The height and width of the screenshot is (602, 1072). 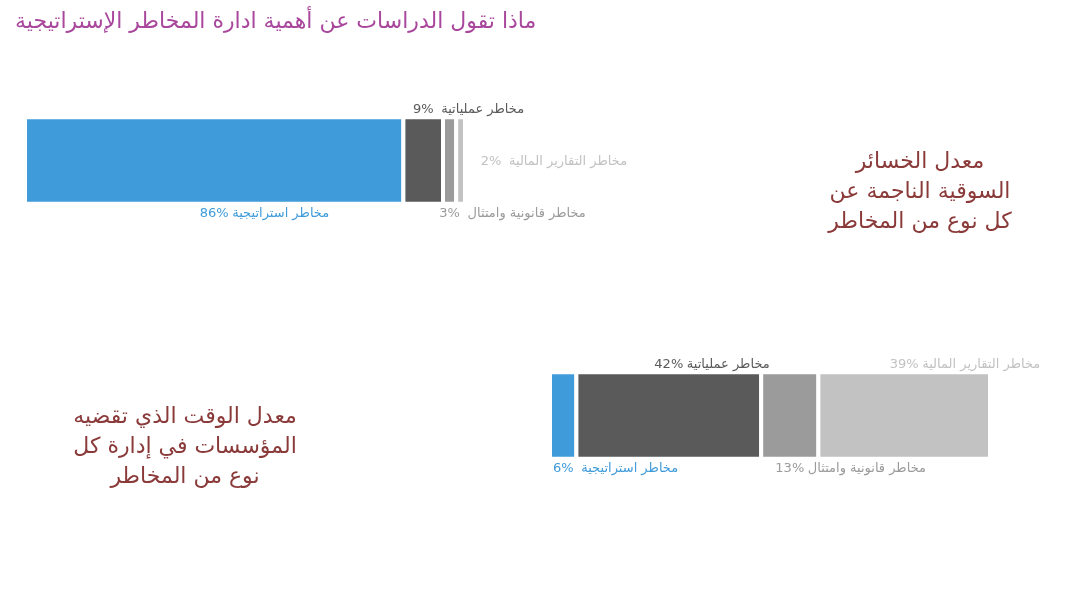 I want to click on data-label: 6%, so click(x=563, y=467).